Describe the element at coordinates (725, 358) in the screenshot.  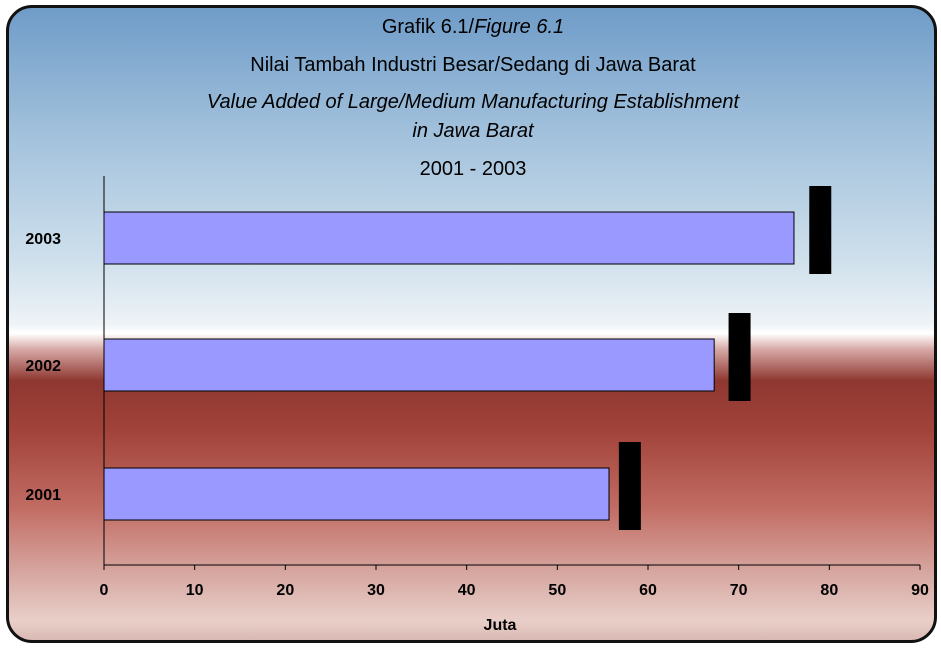
I see `markers-group` at that location.